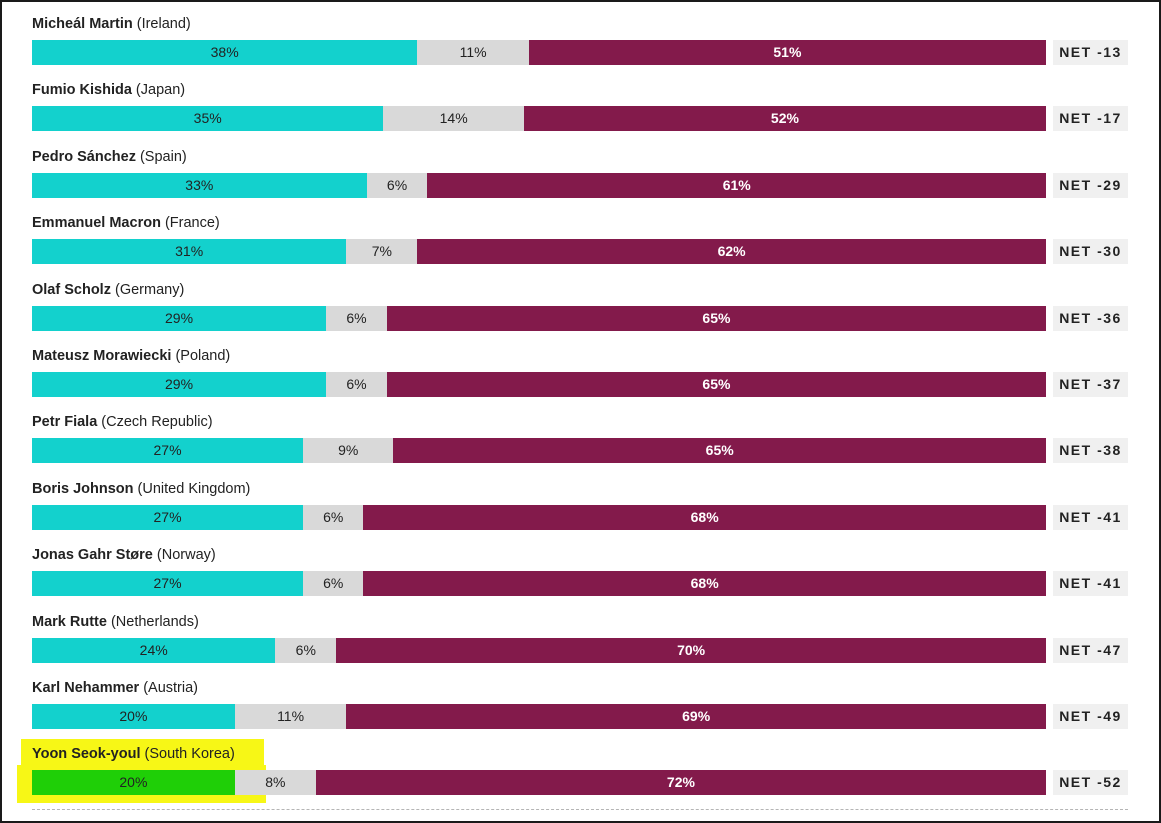  I want to click on leader-name: Yoon Seok-youl, so click(86, 754).